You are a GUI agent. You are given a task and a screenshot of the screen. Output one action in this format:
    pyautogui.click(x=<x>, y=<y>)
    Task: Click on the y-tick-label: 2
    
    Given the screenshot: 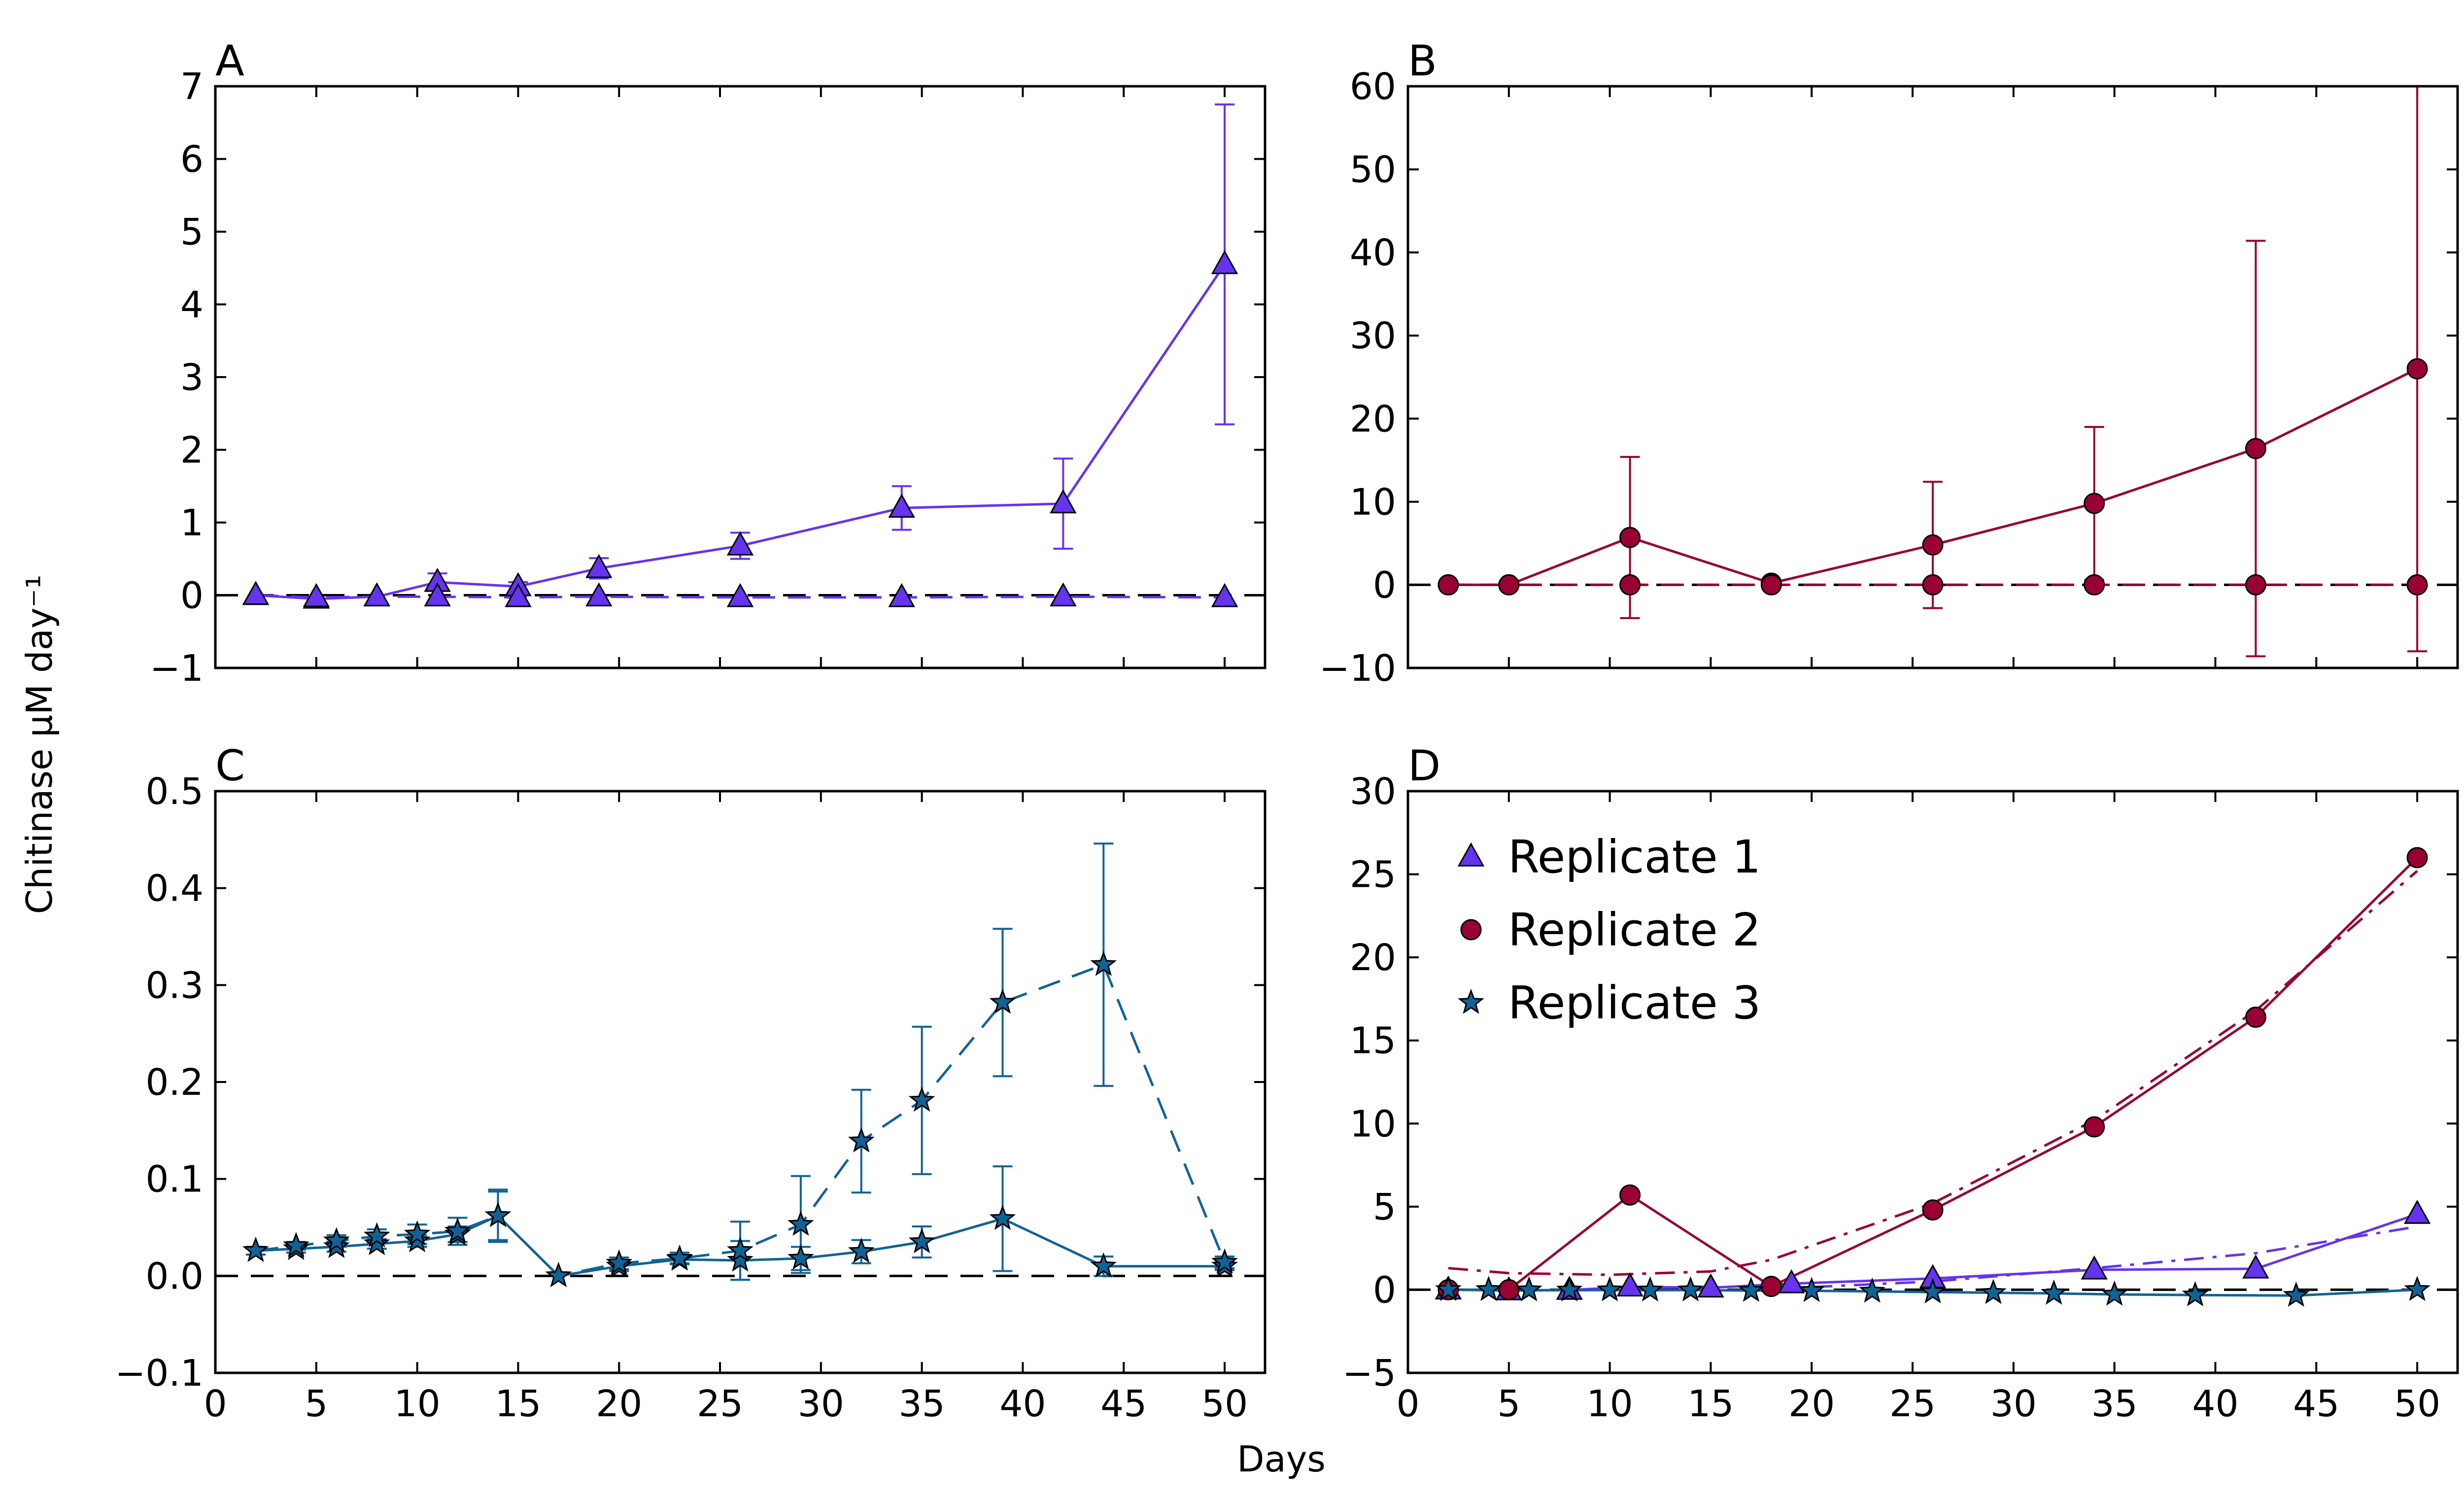 What is the action you would take?
    pyautogui.click(x=192, y=451)
    